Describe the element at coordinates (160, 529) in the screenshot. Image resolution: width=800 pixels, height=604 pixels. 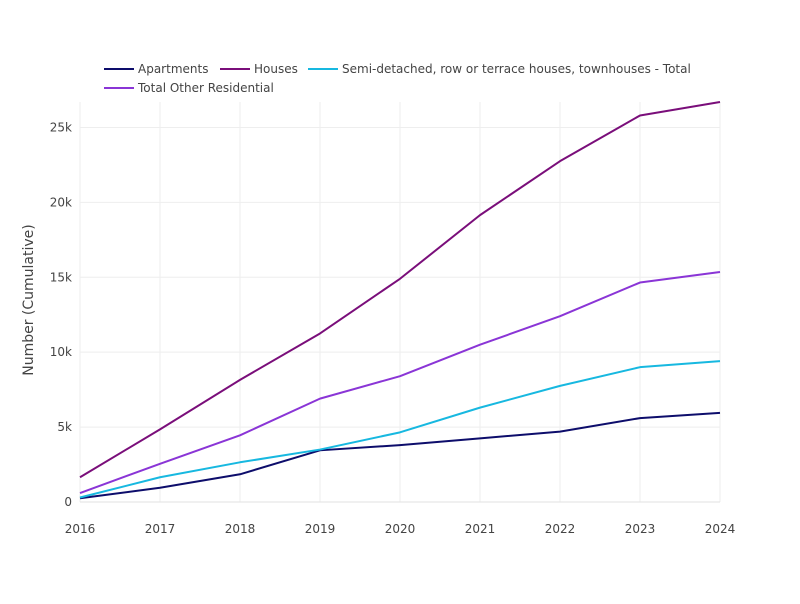
I see `x-tick-label: 2017` at that location.